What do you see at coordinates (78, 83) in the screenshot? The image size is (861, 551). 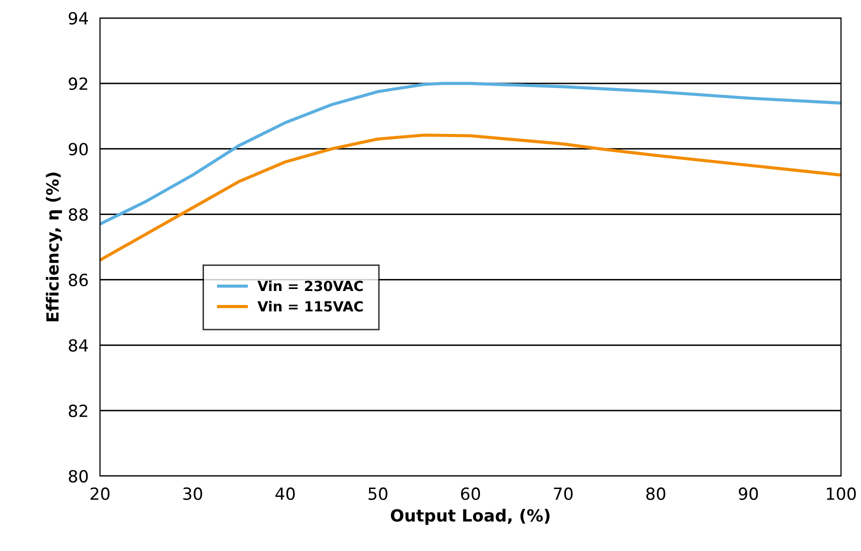 I see `y-tick-label: 92` at bounding box center [78, 83].